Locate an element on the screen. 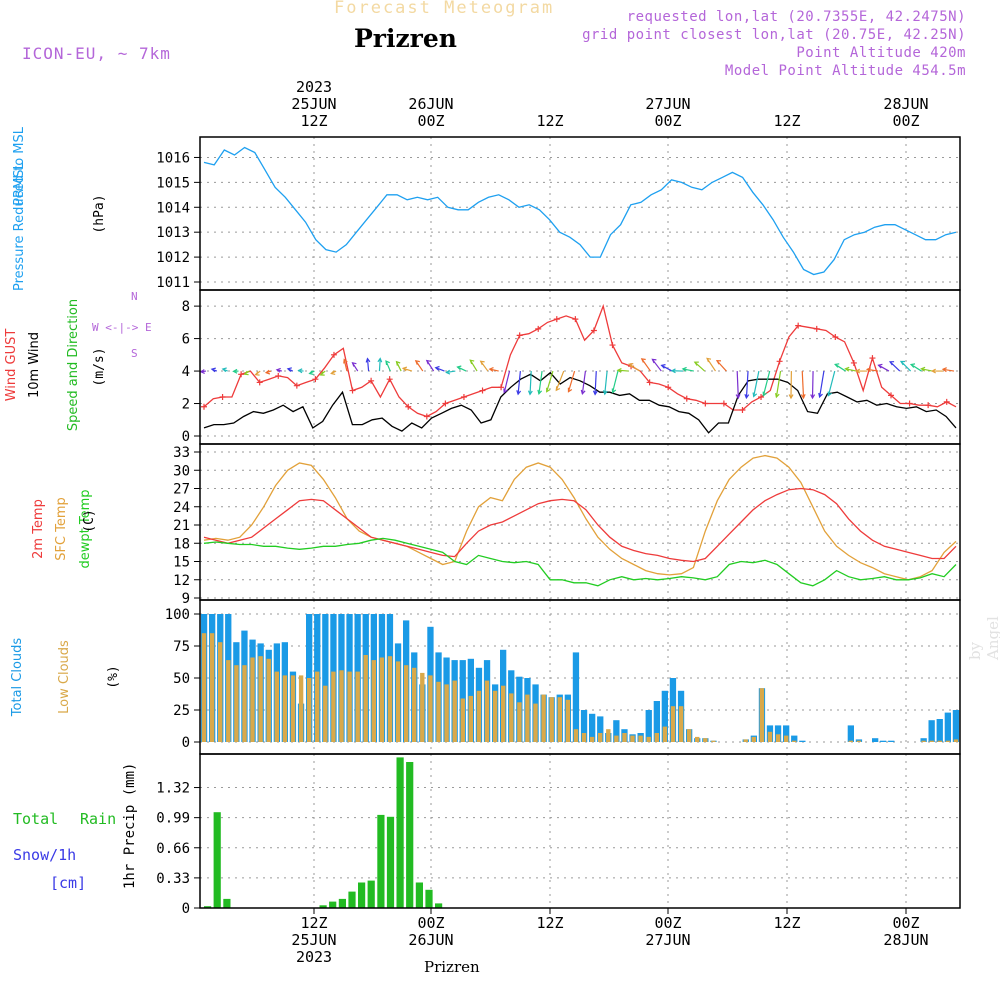 This screenshot has height=1000, width=1000. time-label-bottom-2: 12Z is located at coordinates (550, 923).